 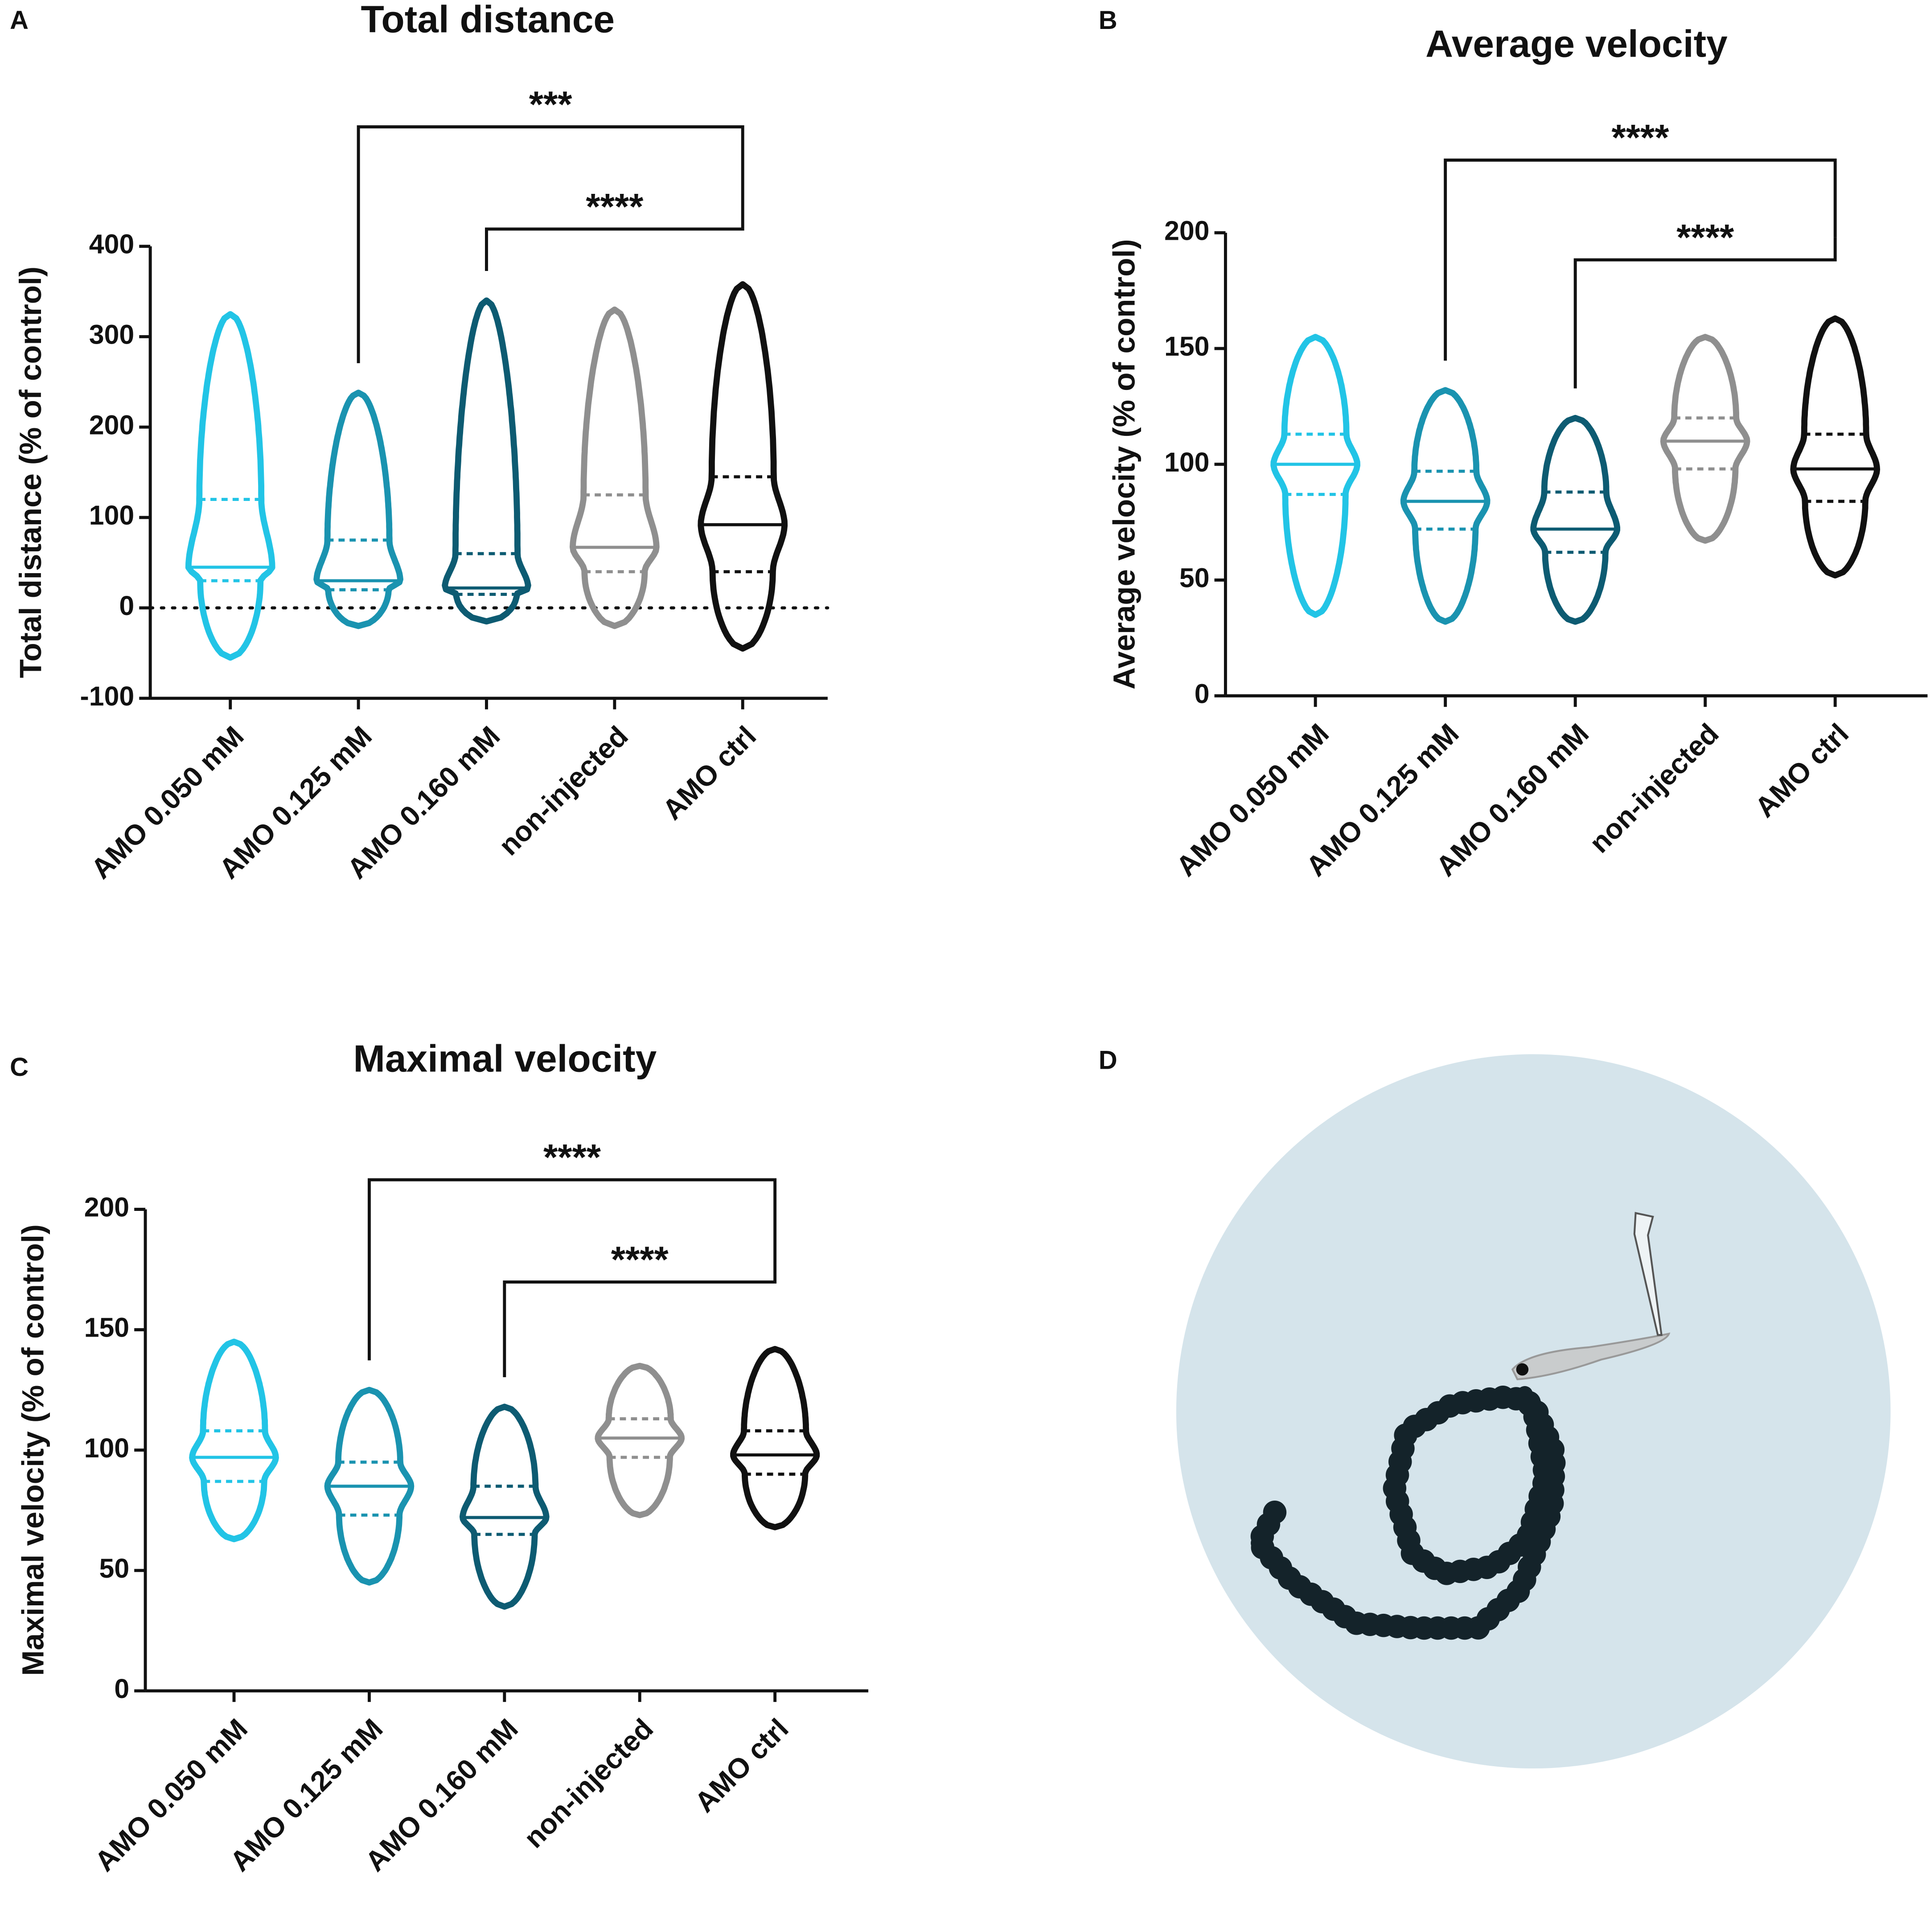 I want to click on y-tick-label: 400, so click(x=111, y=244).